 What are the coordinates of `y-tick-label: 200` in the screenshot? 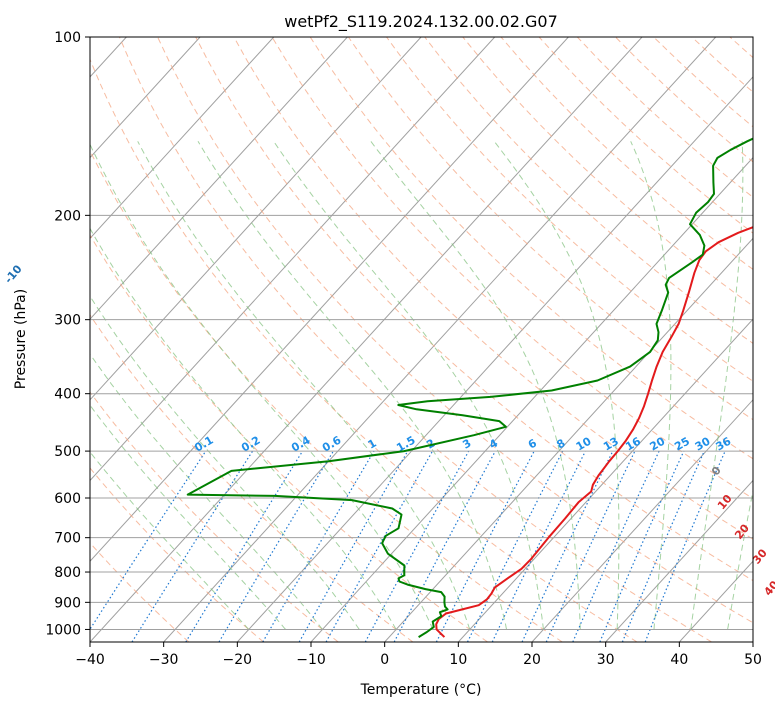 It's located at (67, 216).